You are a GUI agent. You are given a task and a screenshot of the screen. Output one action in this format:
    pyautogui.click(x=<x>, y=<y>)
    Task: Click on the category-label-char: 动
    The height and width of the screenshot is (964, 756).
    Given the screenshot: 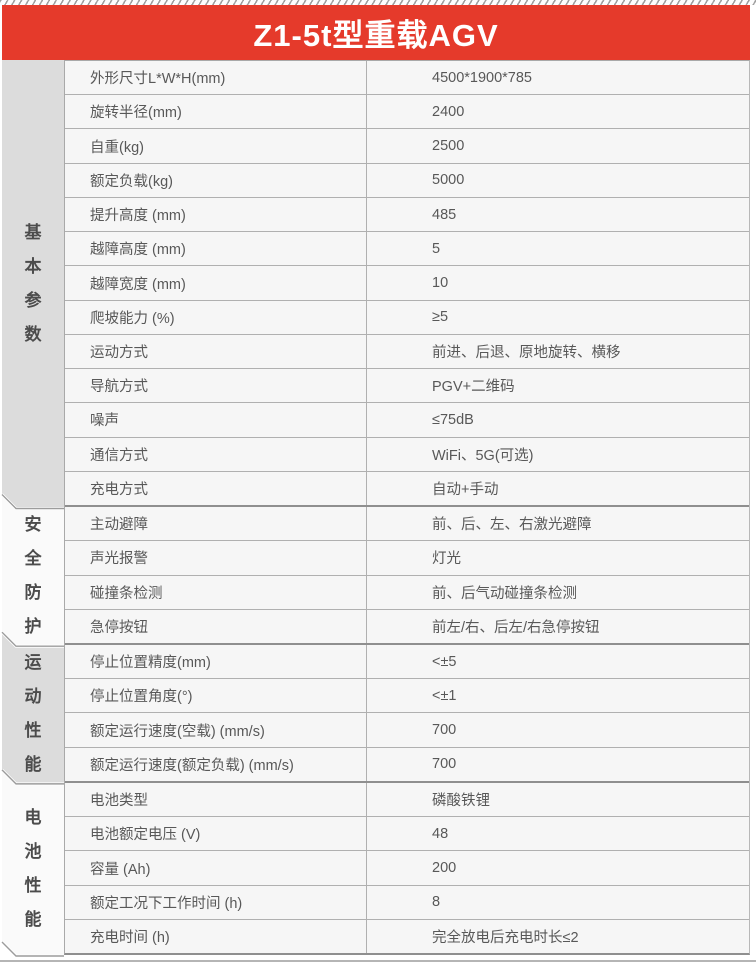 What is the action you would take?
    pyautogui.click(x=33, y=697)
    